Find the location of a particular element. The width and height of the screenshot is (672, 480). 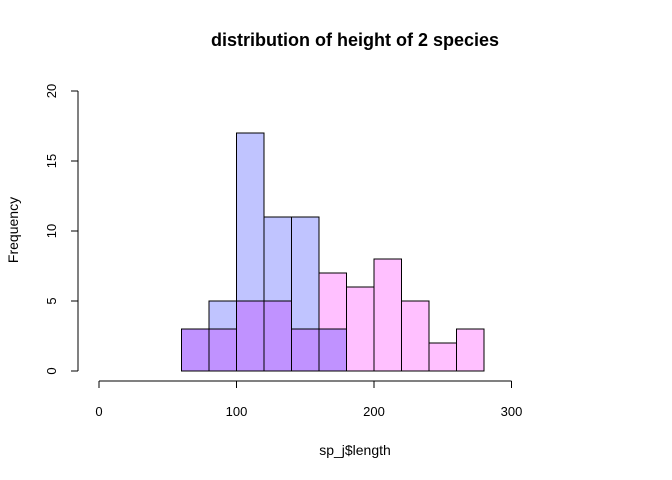

y-axis: 0 5 10 15 20 is located at coordinates (61, 229).